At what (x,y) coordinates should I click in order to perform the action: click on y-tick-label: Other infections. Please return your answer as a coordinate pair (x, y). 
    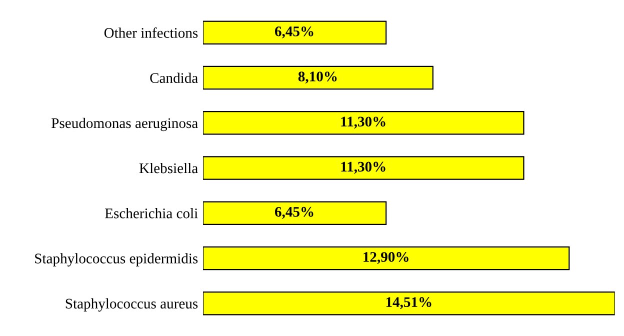
    Looking at the image, I should click on (151, 32).